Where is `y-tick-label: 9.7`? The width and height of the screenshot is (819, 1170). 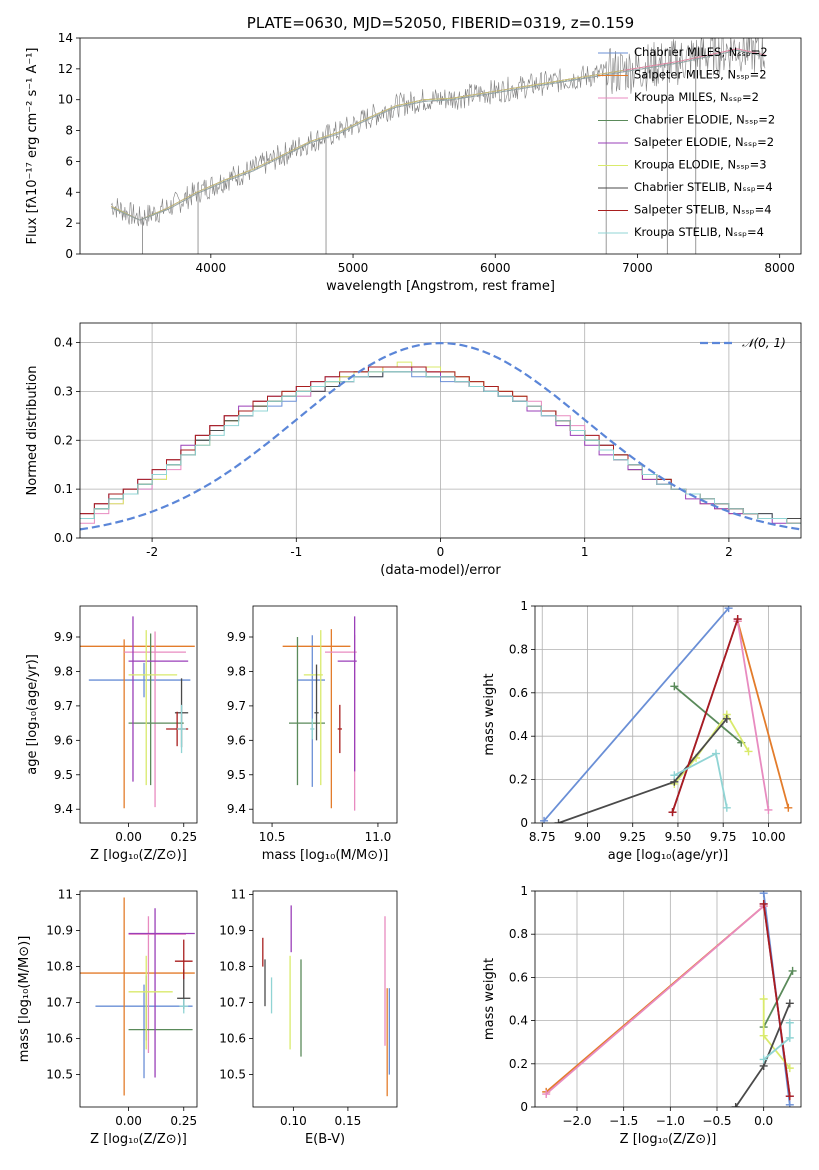
y-tick-label: 9.7 is located at coordinates (63, 706).